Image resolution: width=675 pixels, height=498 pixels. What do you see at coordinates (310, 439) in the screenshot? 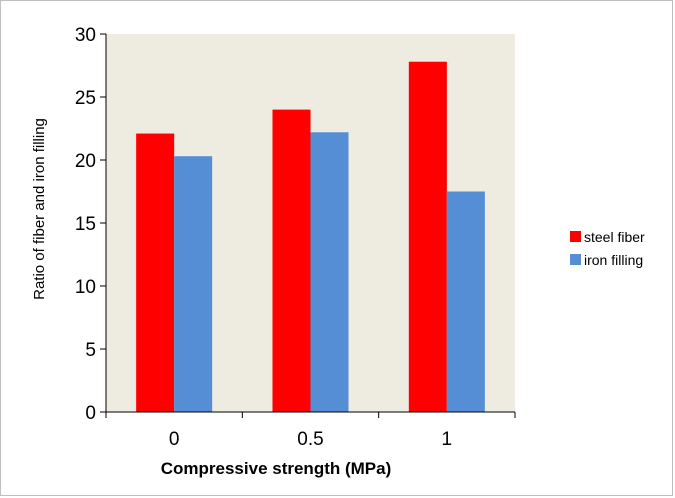
I see `x-tick-label: 0.5` at bounding box center [310, 439].